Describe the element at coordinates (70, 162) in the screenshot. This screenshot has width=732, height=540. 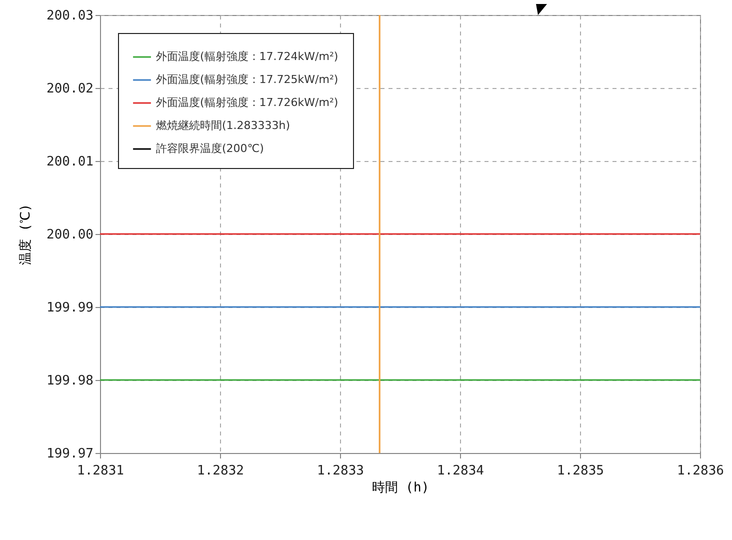
I see `y-tick-label: 200.01` at that location.